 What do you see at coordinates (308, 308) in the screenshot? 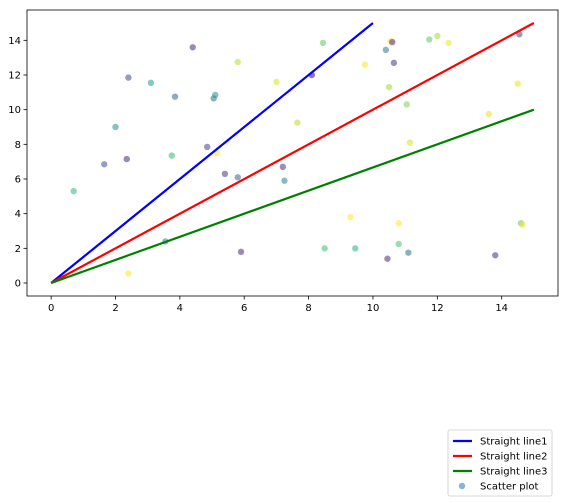
I see `x-tick-label: 8` at bounding box center [308, 308].